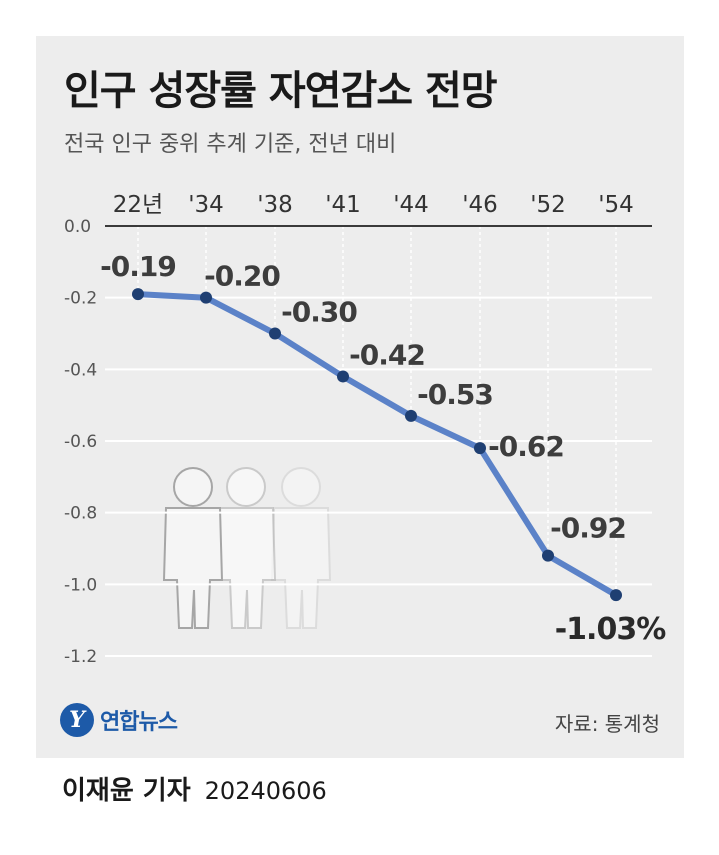 The image size is (719, 855). Describe the element at coordinates (230, 144) in the screenshot. I see `chart-subtitle: 전국 인구 중위 추계 기준, 전년 대비` at that location.